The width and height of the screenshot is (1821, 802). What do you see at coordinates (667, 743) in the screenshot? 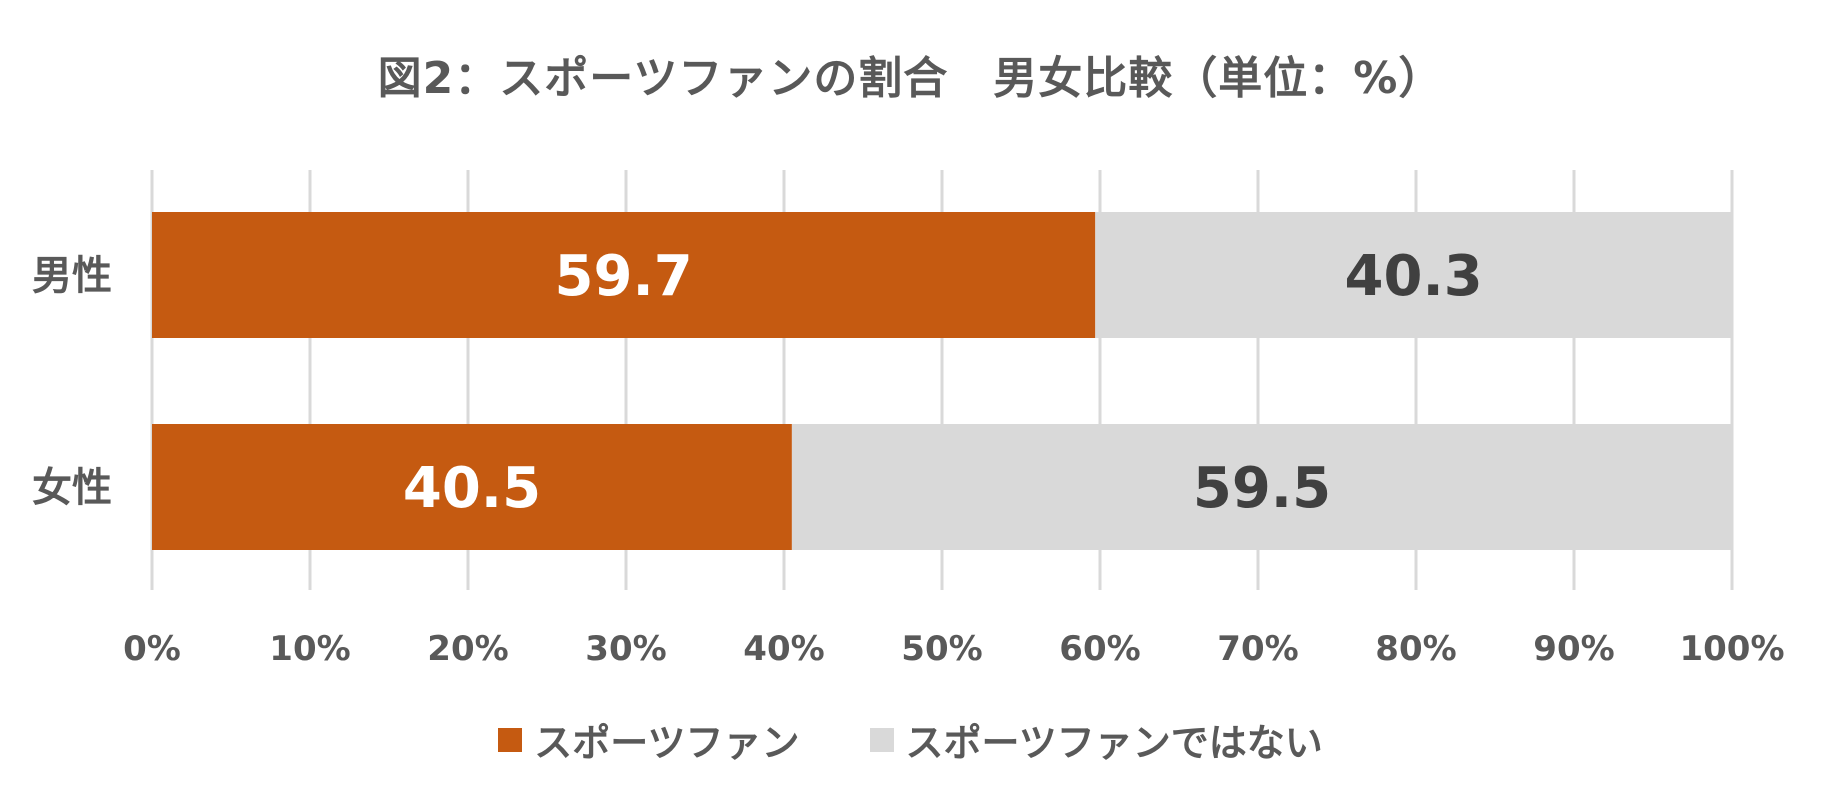
I see `legend-label-sports-fan: スポーツファン` at bounding box center [667, 743].